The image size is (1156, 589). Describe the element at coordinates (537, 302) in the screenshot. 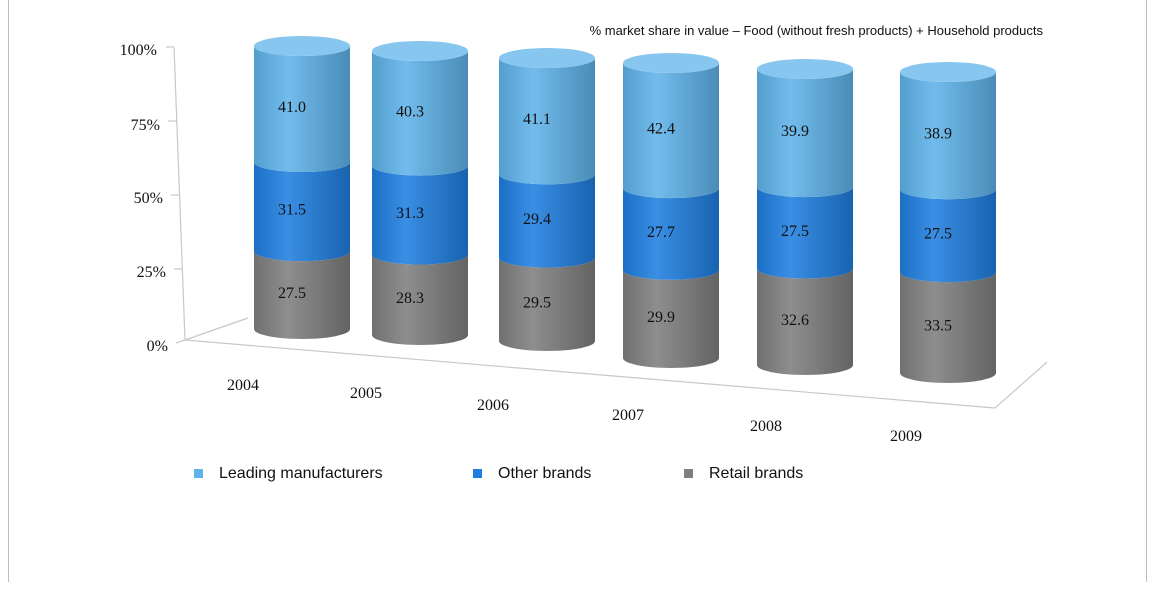

I see `data-label-retail-brands-2006: 29.5` at that location.